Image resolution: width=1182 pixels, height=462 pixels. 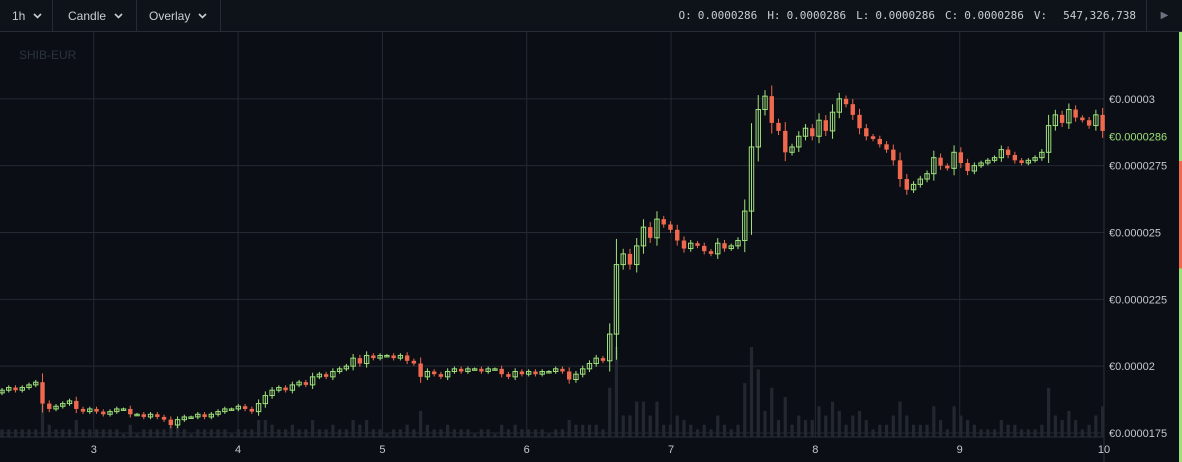 I want to click on right-edge-strip, so click(x=1180, y=247).